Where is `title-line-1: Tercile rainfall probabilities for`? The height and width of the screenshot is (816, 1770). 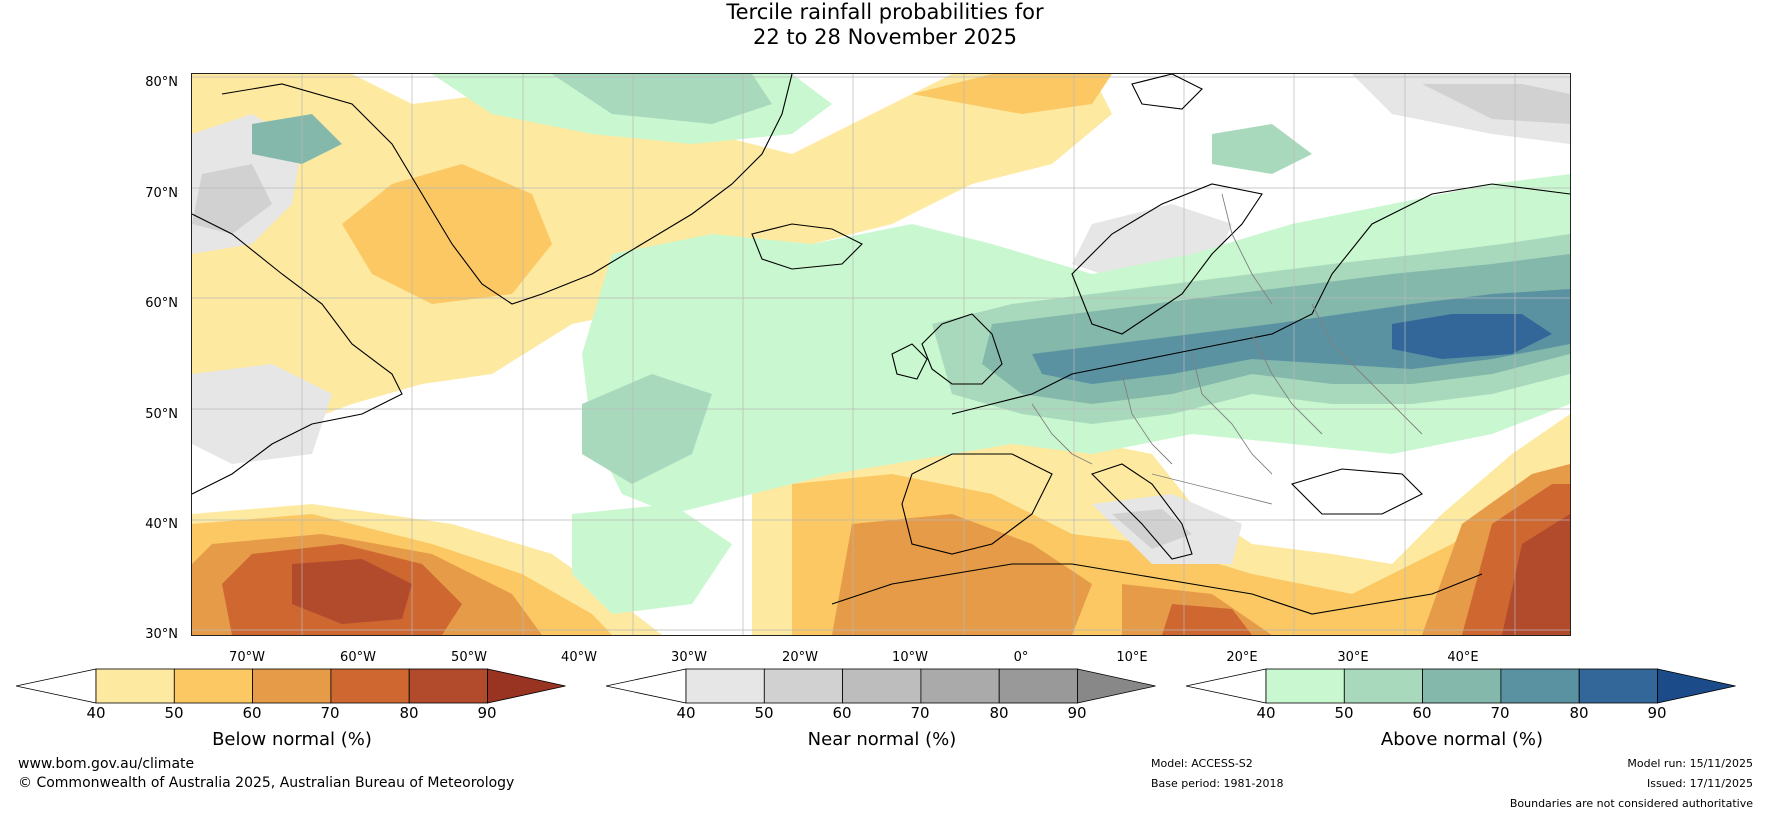
title-line-1: Tercile rainfall probabilities for is located at coordinates (885, 12).